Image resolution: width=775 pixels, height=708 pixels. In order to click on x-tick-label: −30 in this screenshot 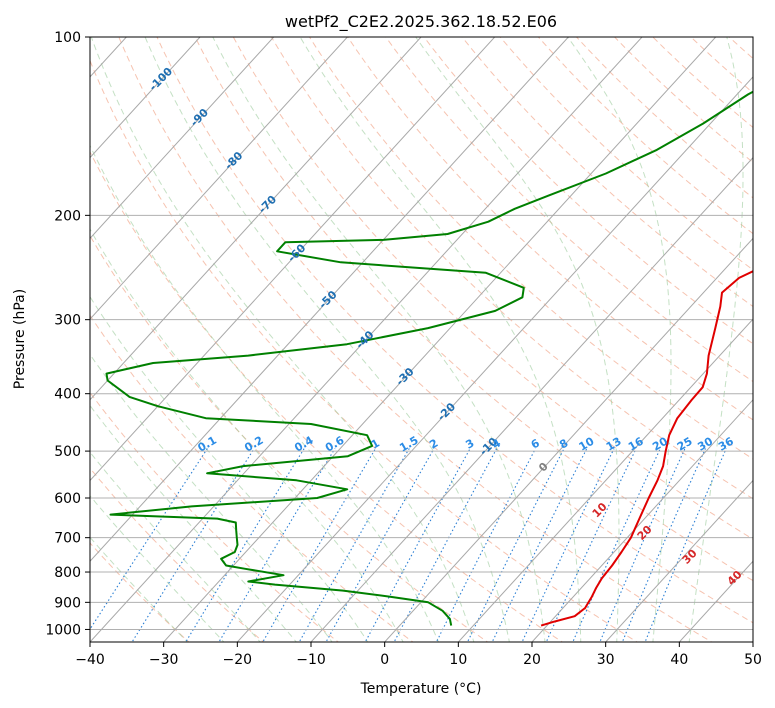, I will do `click(164, 660)`.